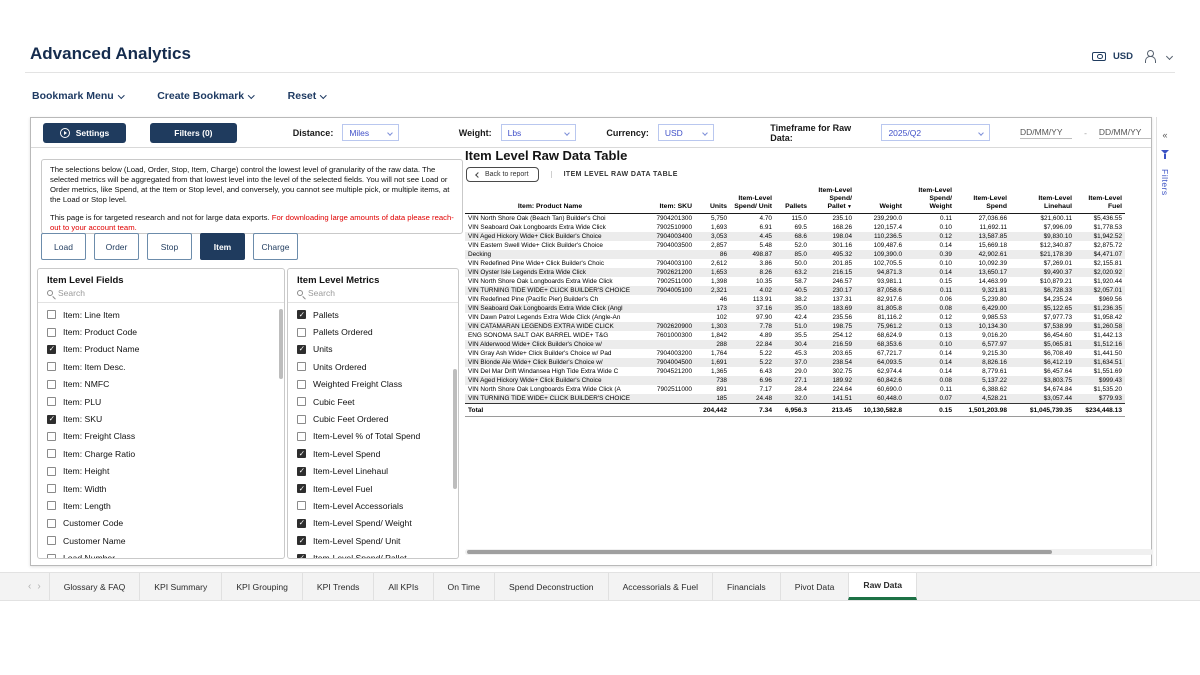 The height and width of the screenshot is (675, 1200). Describe the element at coordinates (94, 586) in the screenshot. I see `tab-glossary-faq: Glossary & FAQ` at that location.